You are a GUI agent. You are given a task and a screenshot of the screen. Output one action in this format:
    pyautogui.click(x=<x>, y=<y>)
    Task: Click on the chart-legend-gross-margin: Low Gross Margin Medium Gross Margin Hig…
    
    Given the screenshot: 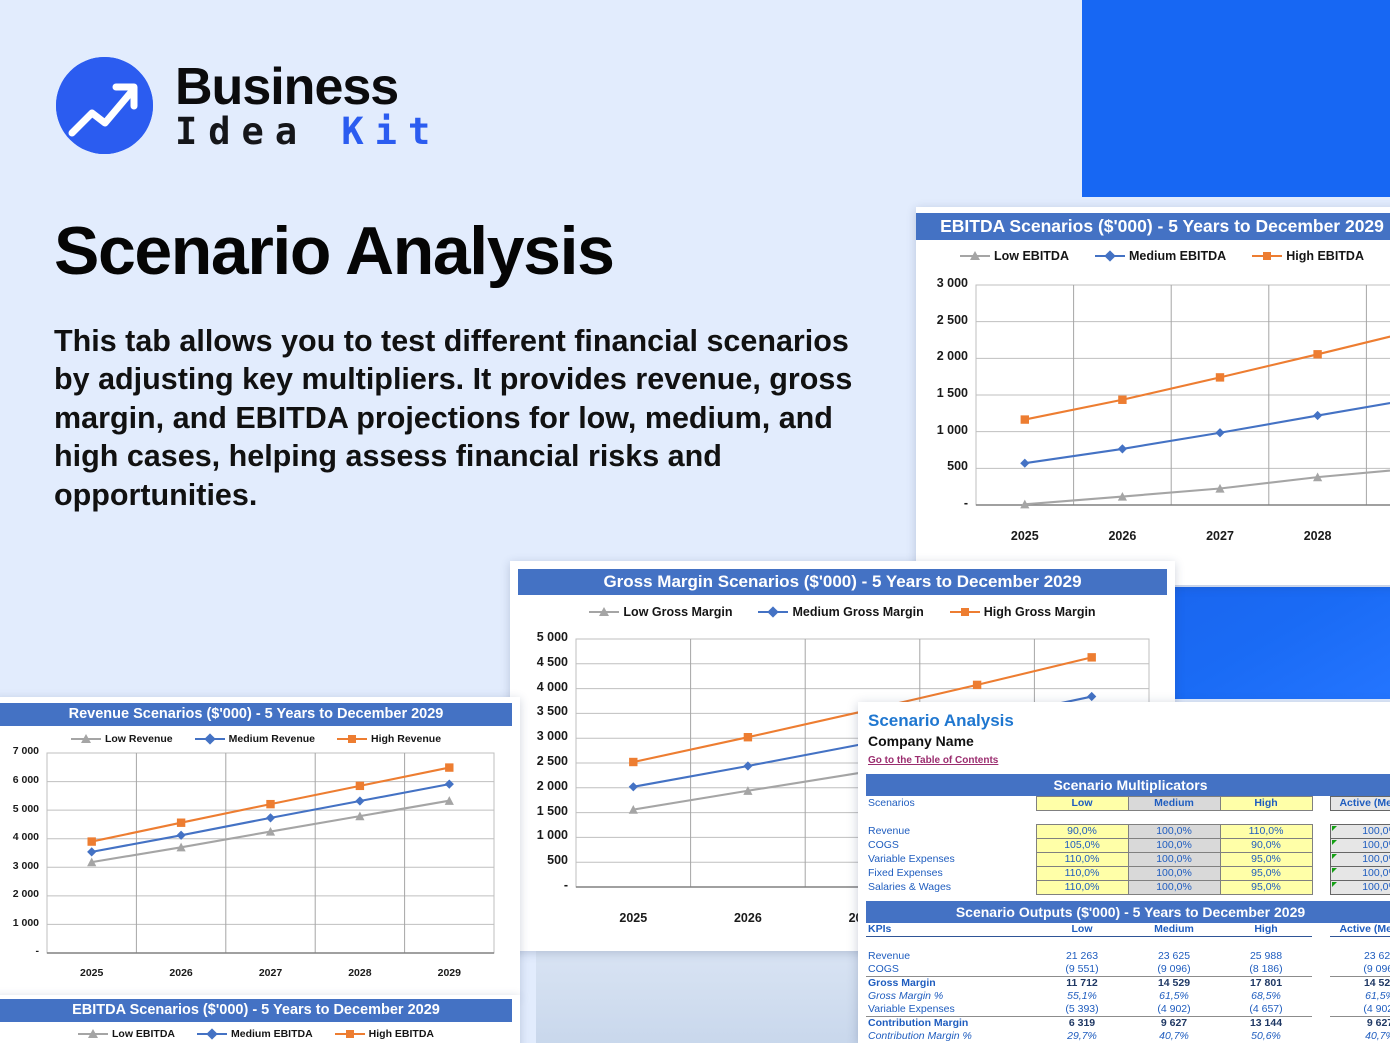 What is the action you would take?
    pyautogui.click(x=842, y=612)
    